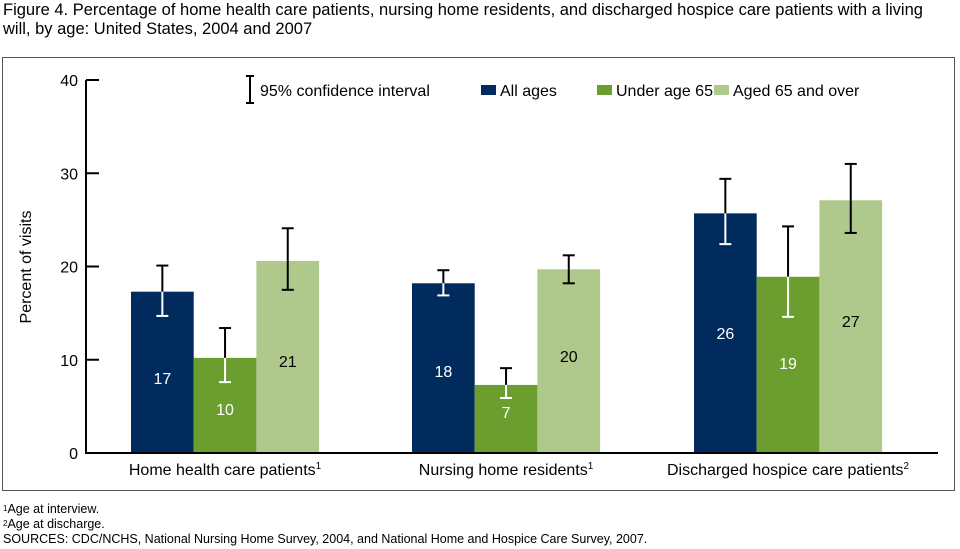 The height and width of the screenshot is (549, 960). Describe the element at coordinates (664, 91) in the screenshot. I see `legend-label: Under age 65` at that location.